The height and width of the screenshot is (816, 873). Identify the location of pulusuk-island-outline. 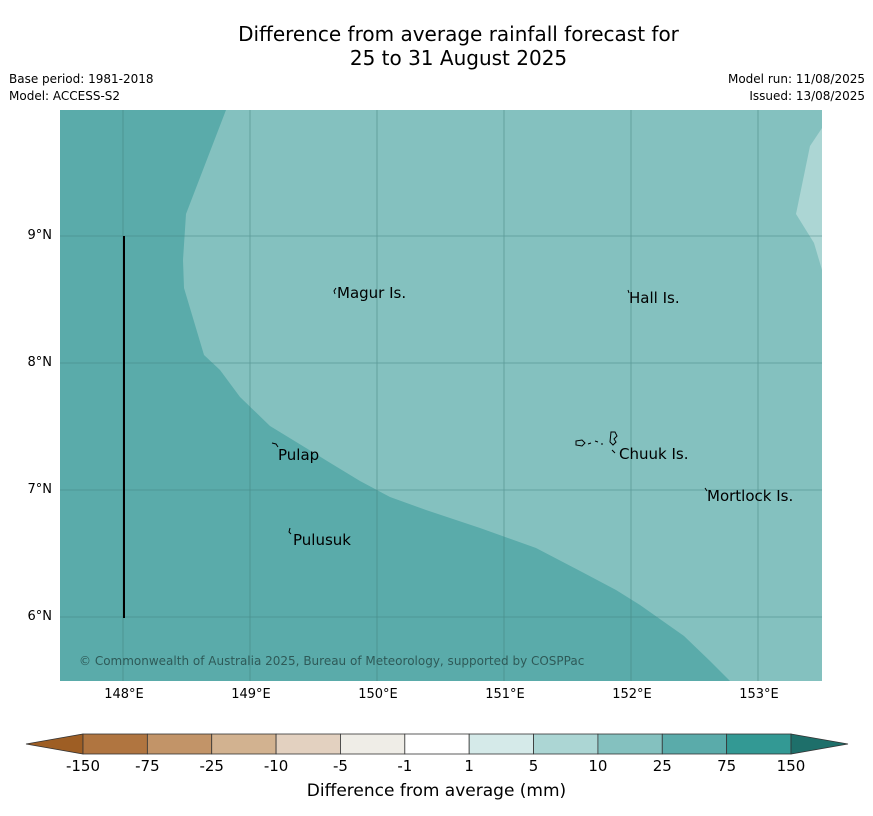
(290, 531).